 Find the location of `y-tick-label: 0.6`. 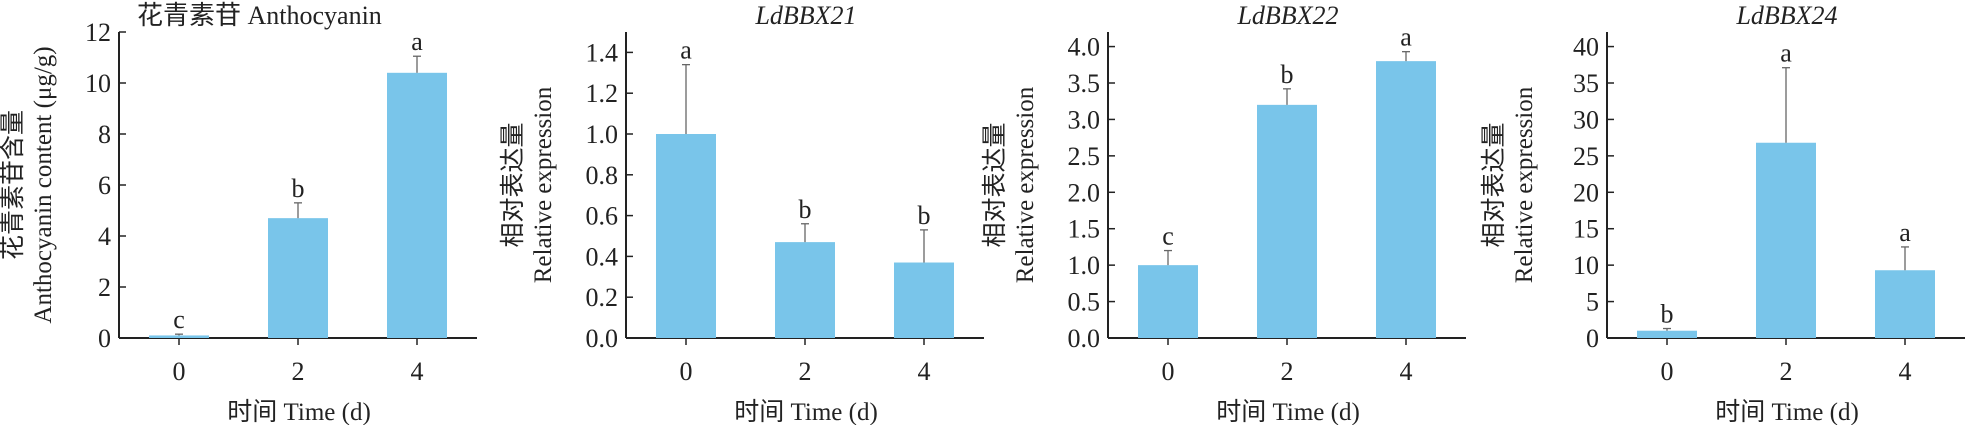

y-tick-label: 0.6 is located at coordinates (602, 216).